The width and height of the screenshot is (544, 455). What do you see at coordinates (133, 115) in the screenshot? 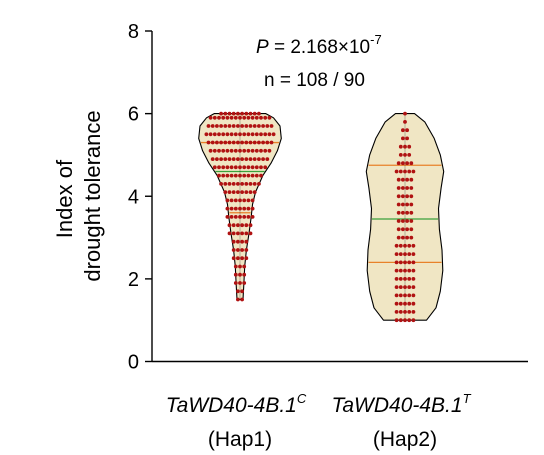
I see `y-tick-label: 6` at bounding box center [133, 115].